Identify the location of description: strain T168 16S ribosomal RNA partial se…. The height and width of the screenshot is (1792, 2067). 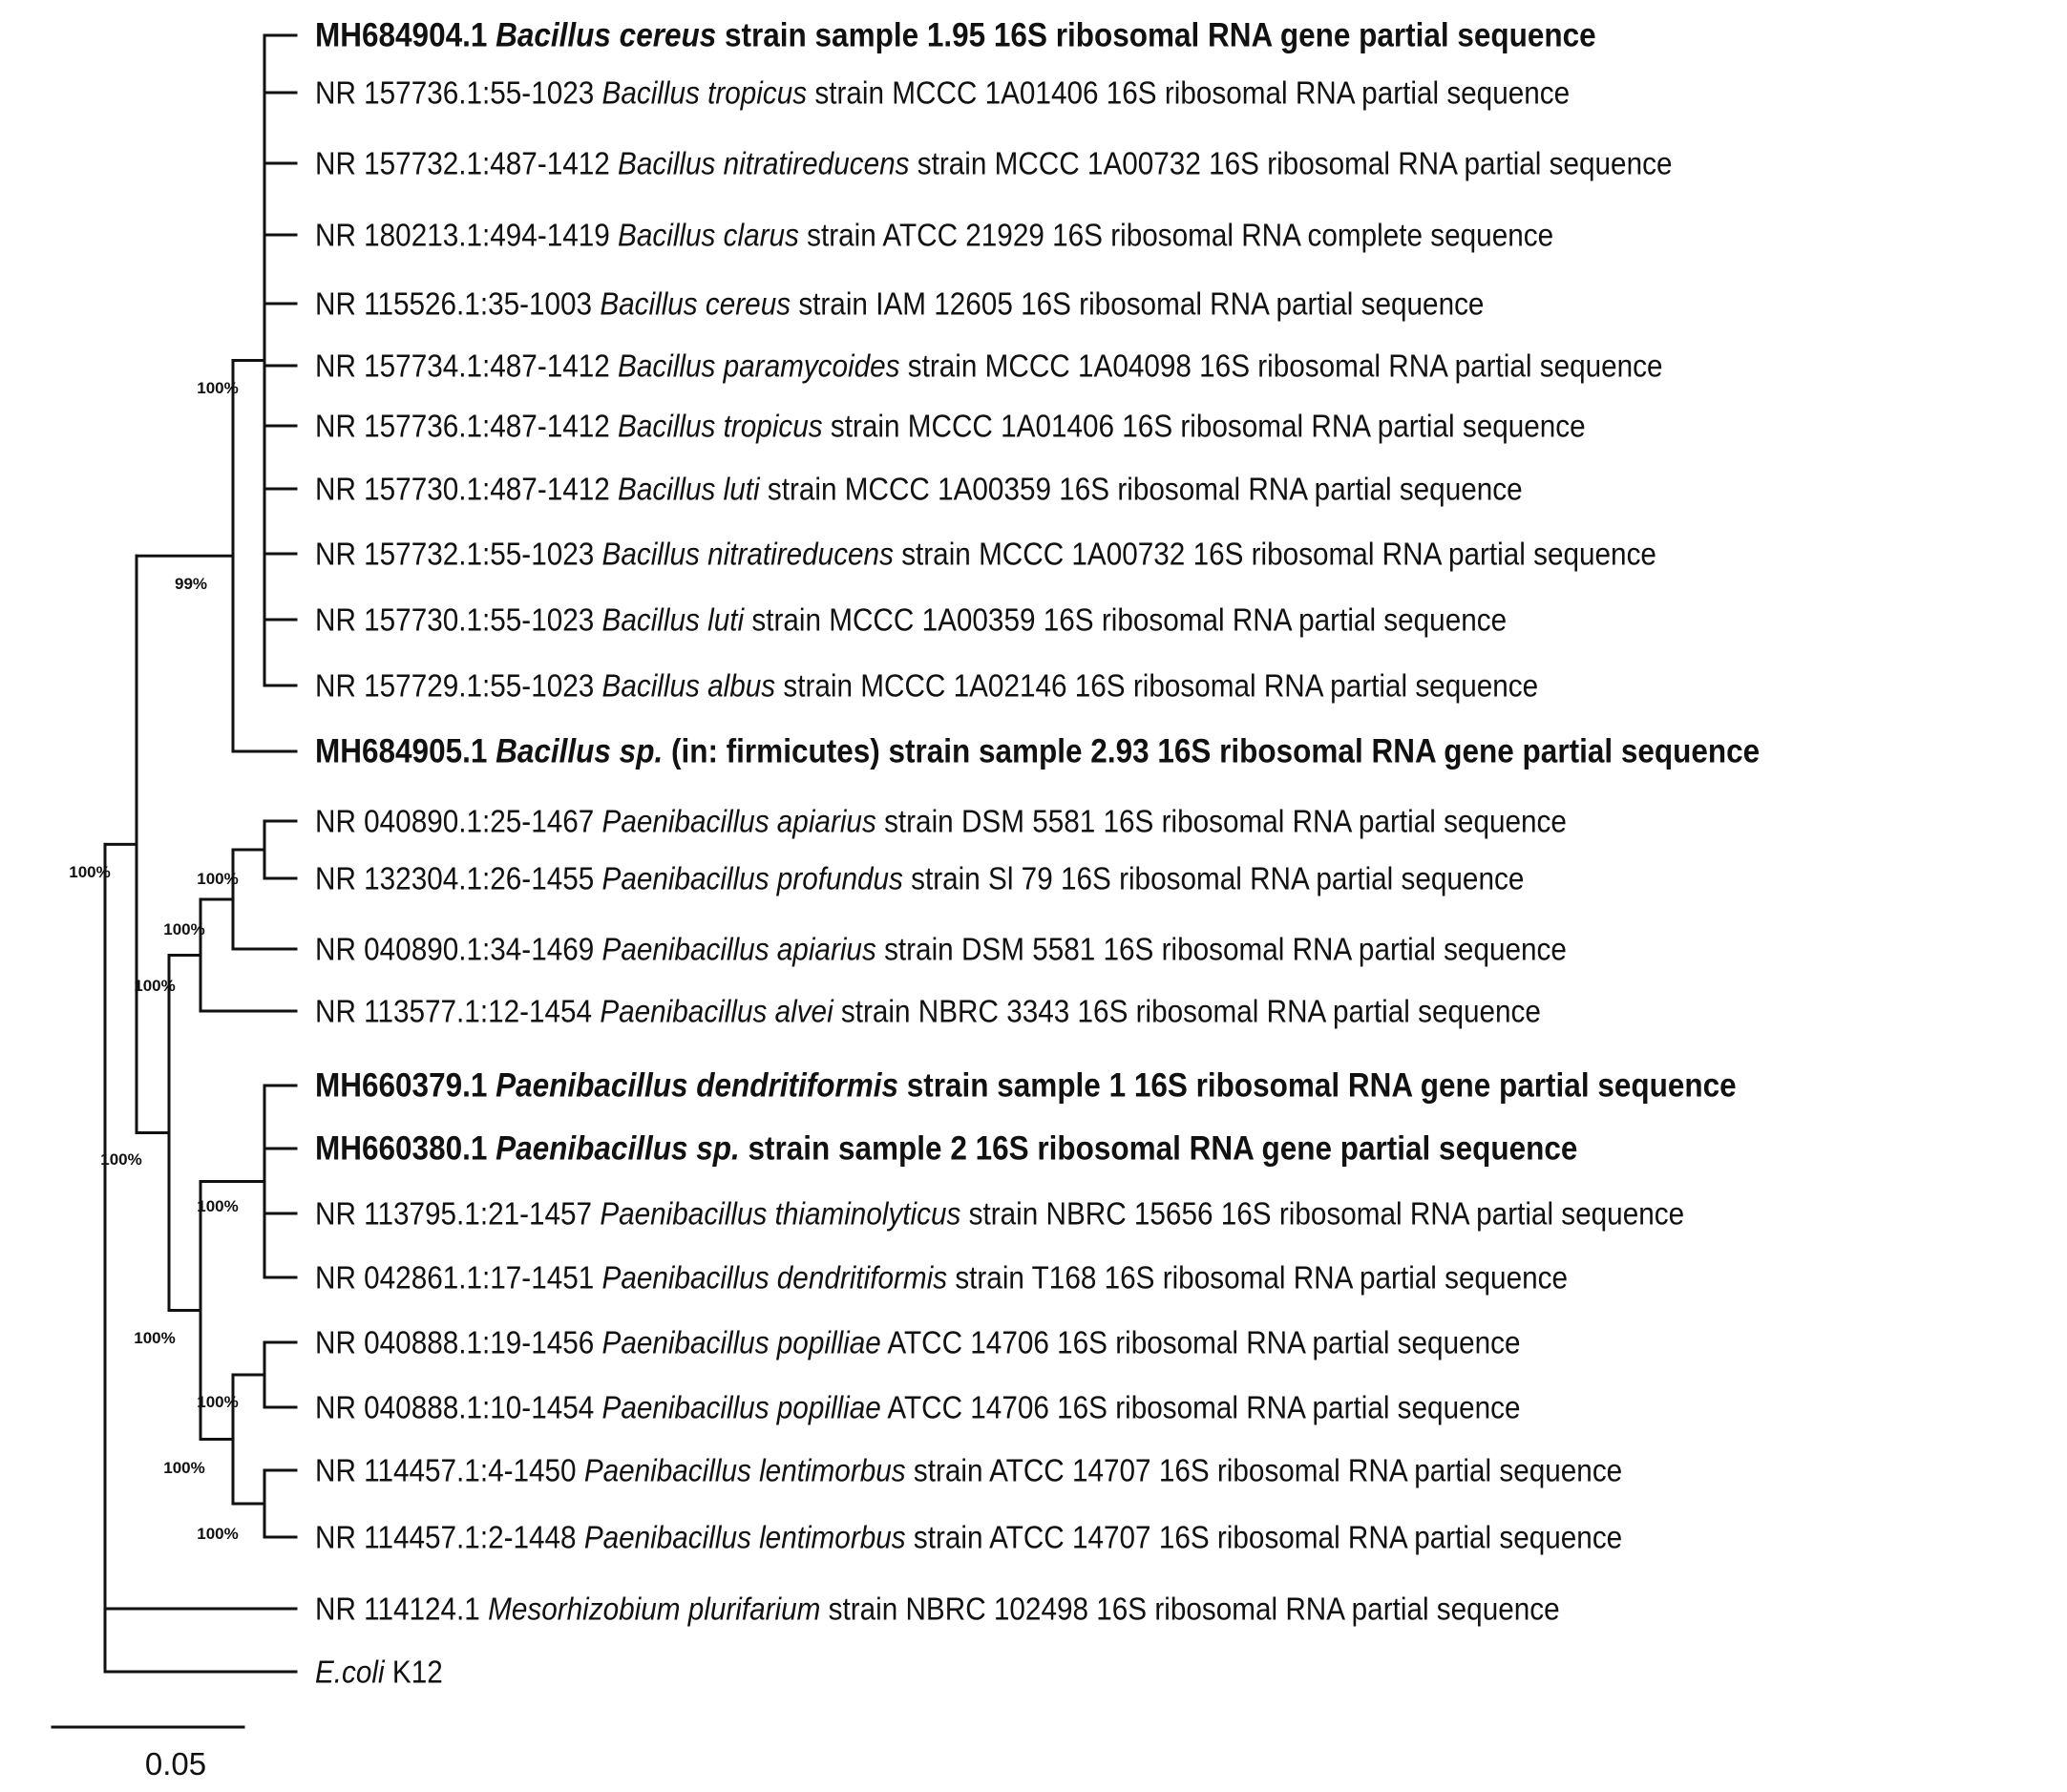
(1257, 1278).